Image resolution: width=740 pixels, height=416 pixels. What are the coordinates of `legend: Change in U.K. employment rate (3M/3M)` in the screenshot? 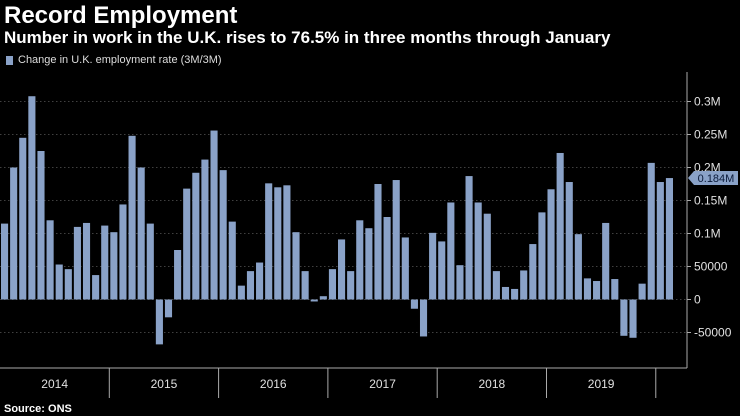 It's located at (114, 60).